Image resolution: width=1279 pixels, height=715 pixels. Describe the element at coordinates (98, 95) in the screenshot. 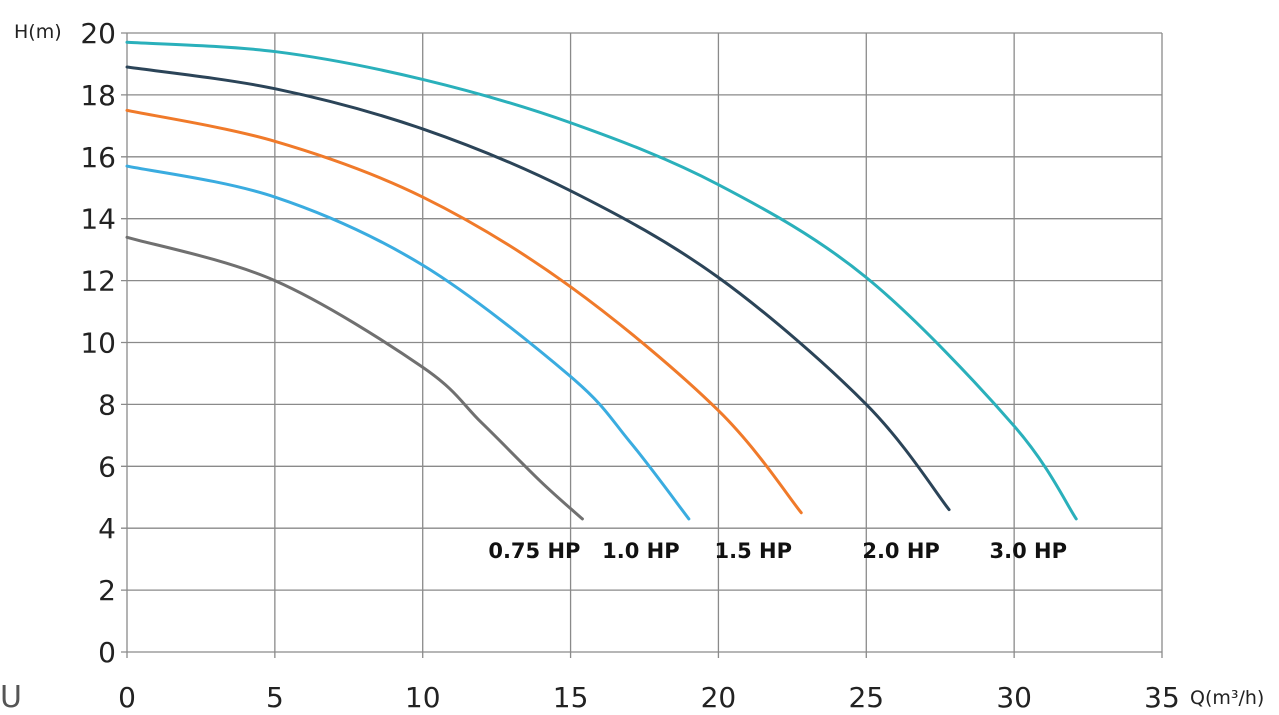

I see `y-tick-label: 18` at that location.